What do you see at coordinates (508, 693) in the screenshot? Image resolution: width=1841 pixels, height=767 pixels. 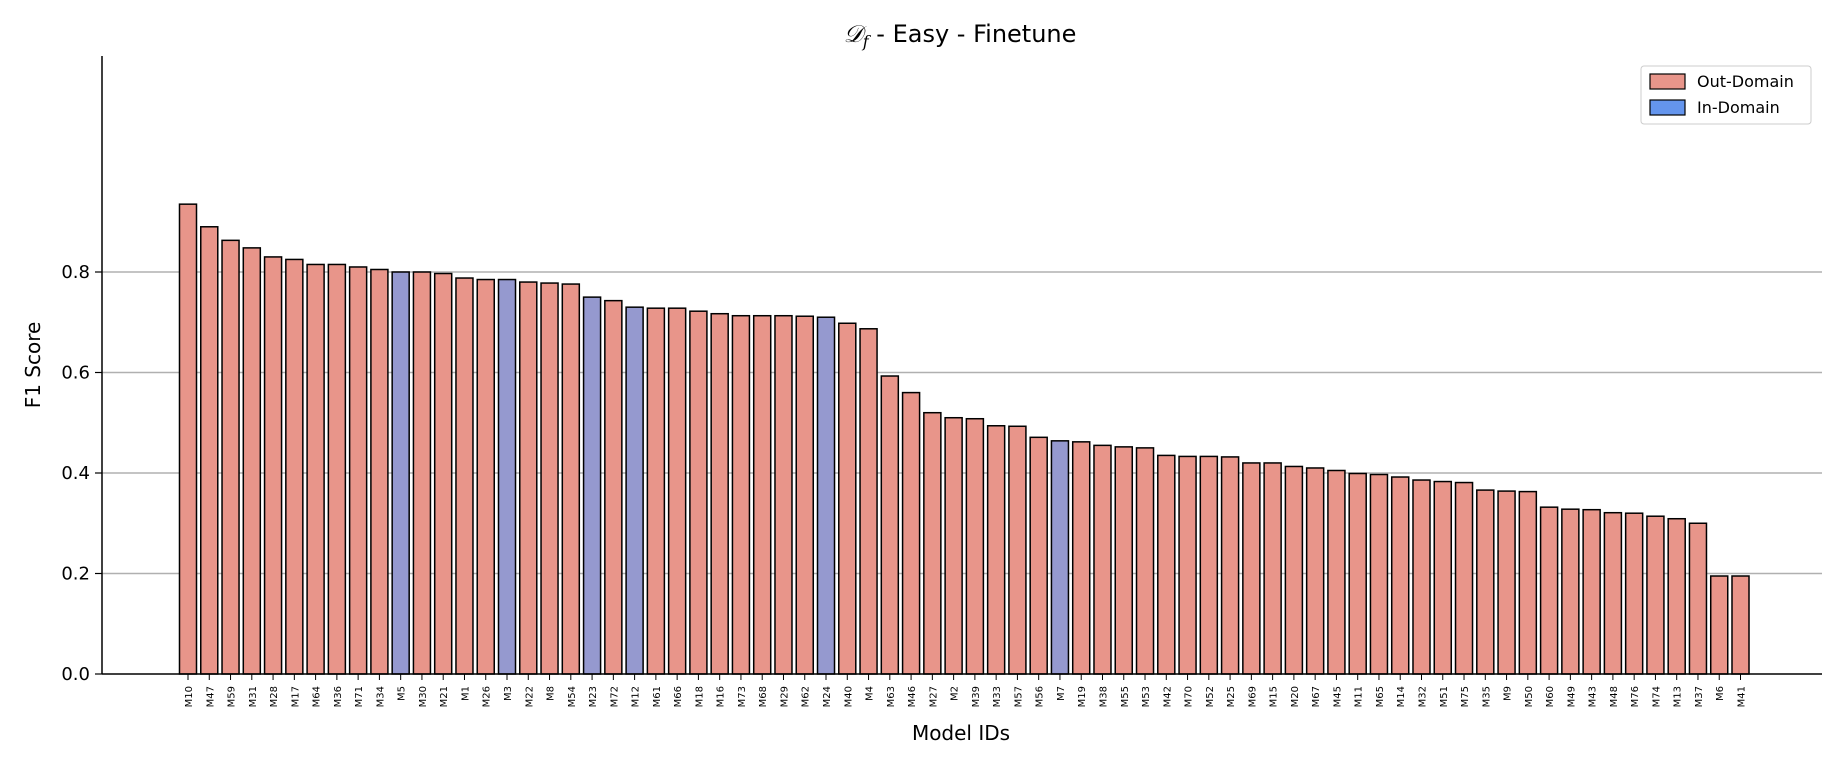 I see `x-tick-label: M3` at bounding box center [508, 693].